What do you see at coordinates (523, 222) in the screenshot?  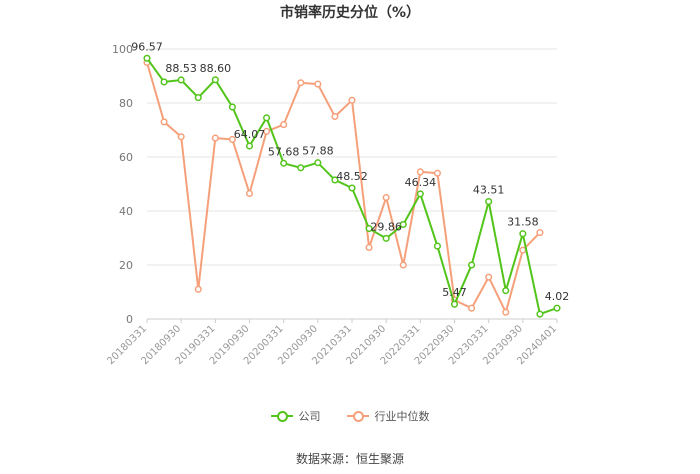 I see `data-label: 31.58` at bounding box center [523, 222].